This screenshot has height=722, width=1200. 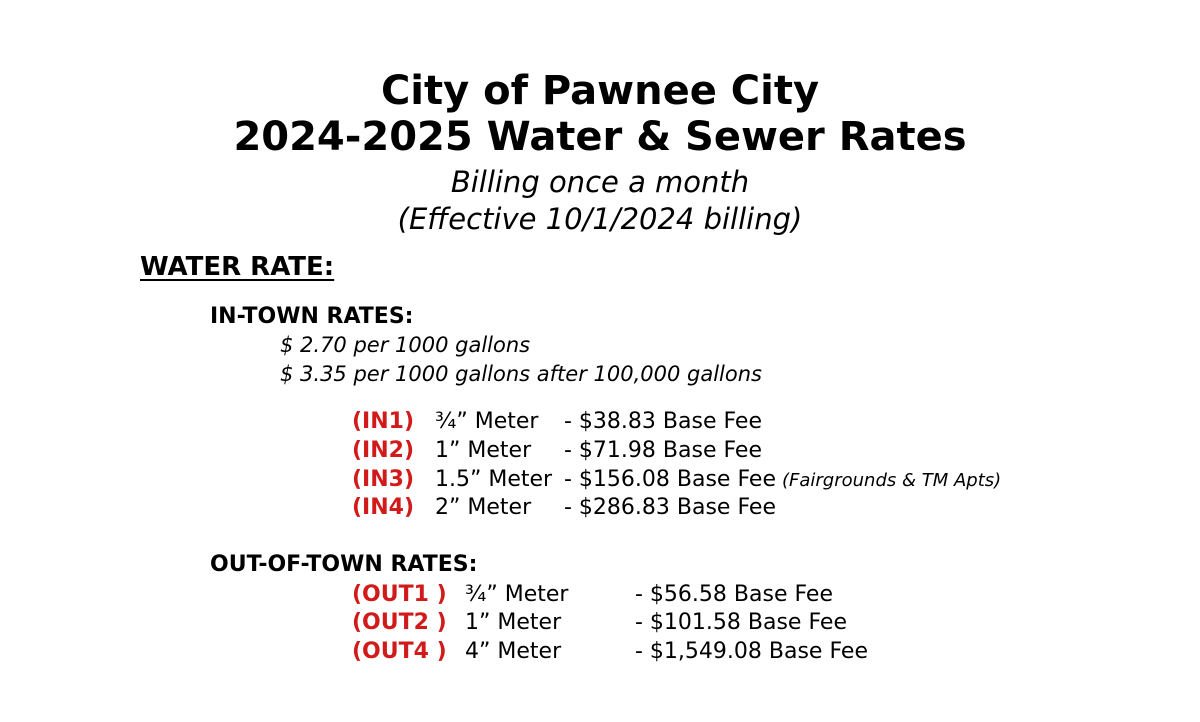 I want to click on fee-note: (Fairgrounds & TM Apts), so click(x=892, y=480).